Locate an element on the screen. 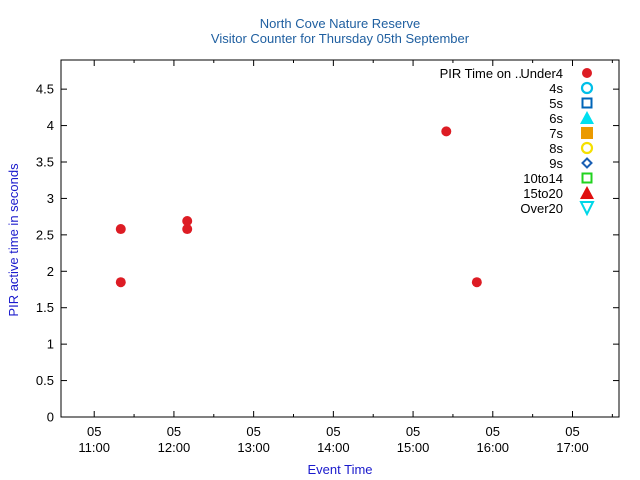  x-axis-label: Event Time is located at coordinates (339, 469).